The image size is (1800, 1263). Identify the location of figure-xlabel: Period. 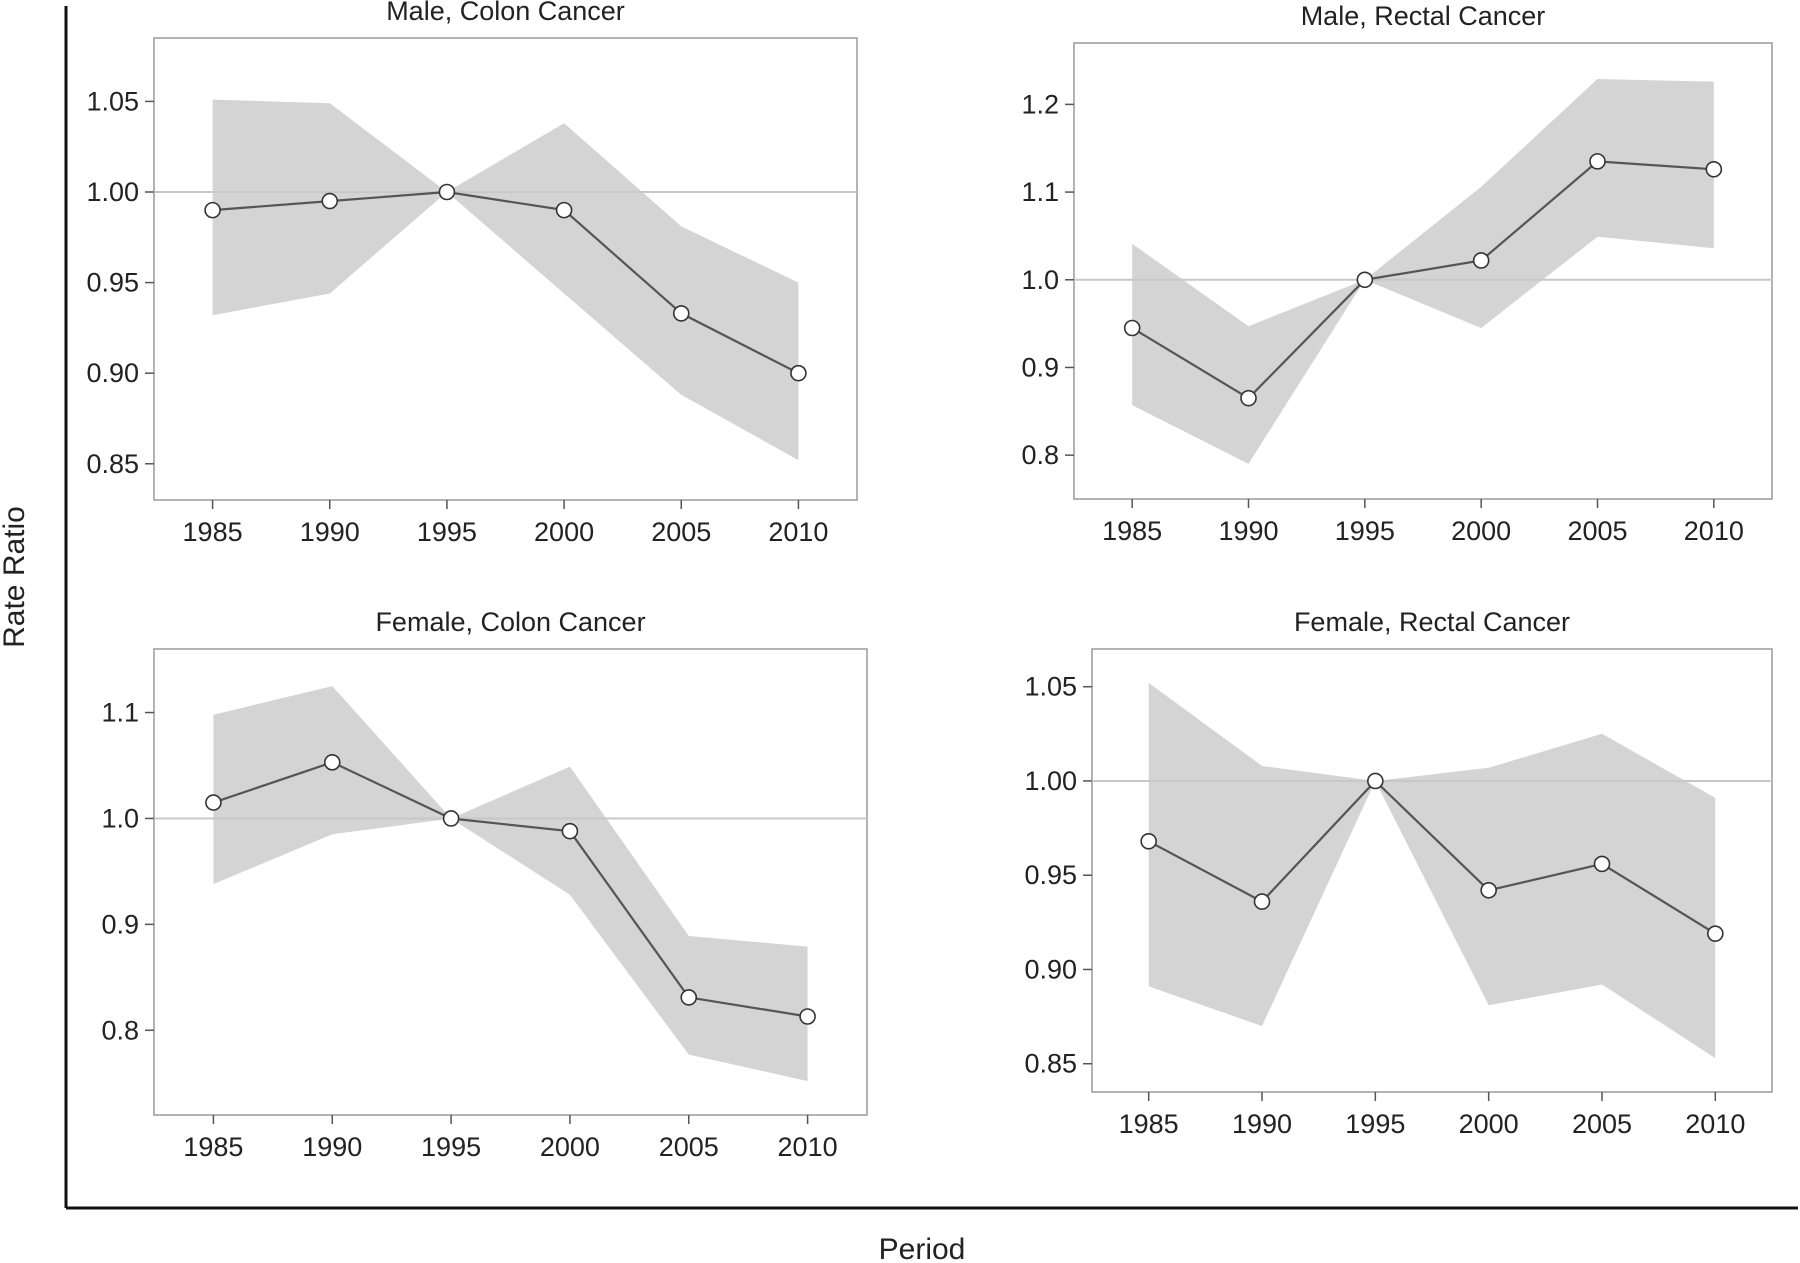
(922, 1248).